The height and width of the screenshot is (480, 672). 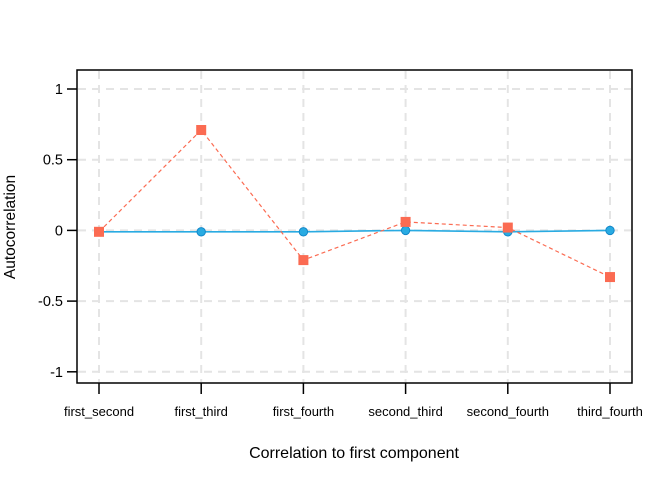 I want to click on y-tick-label: -0.5, so click(x=50, y=302).